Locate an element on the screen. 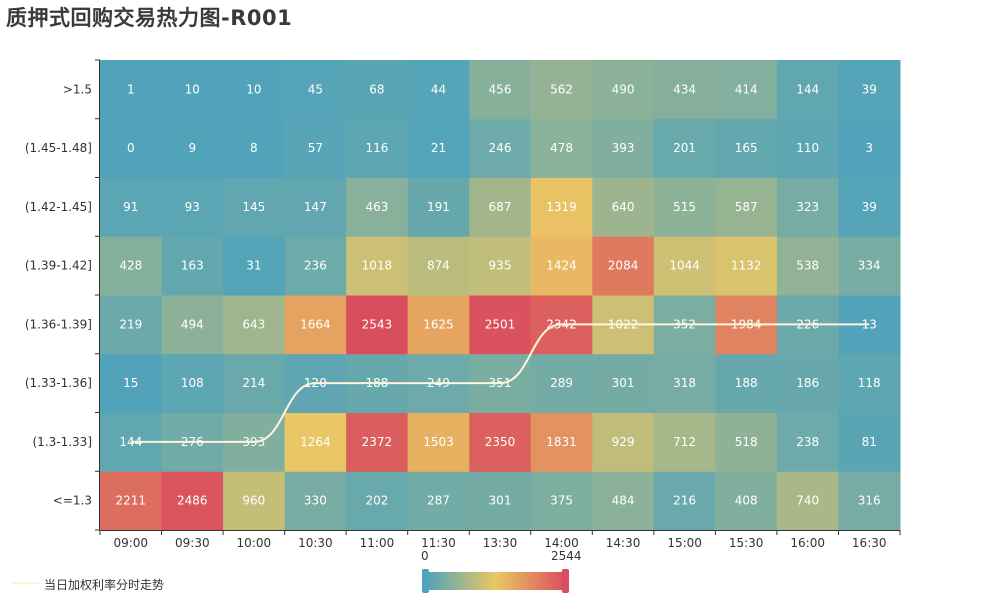 The width and height of the screenshot is (1000, 600). trend-line is located at coordinates (500, 383).